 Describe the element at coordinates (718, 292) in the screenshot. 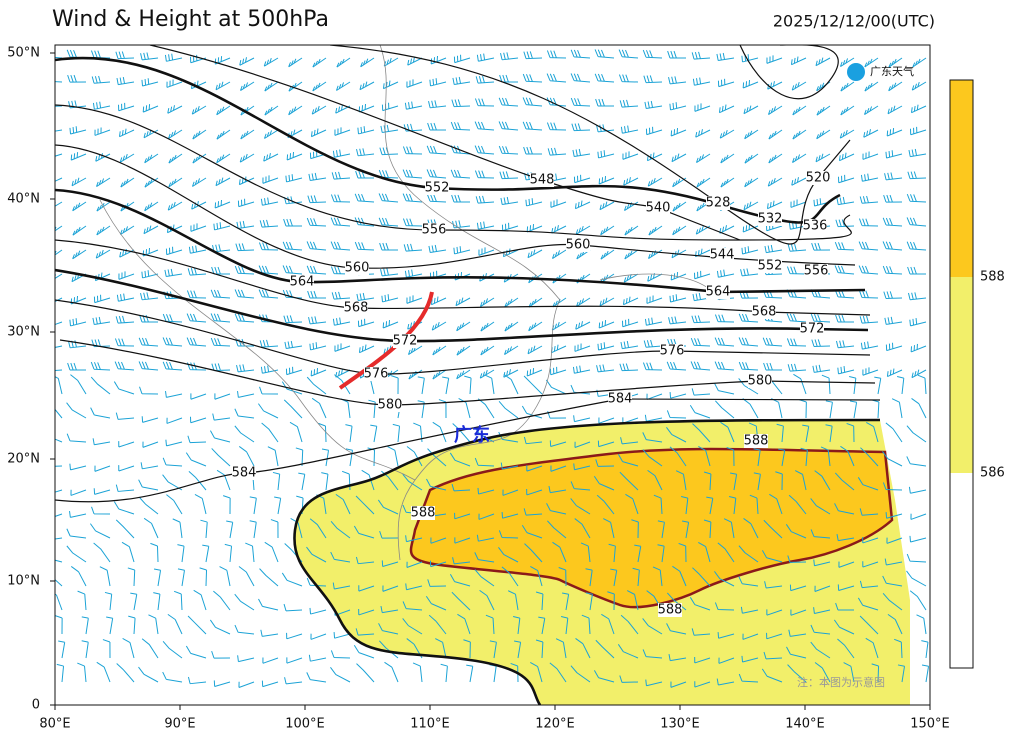

I see `contour-label: 564` at that location.